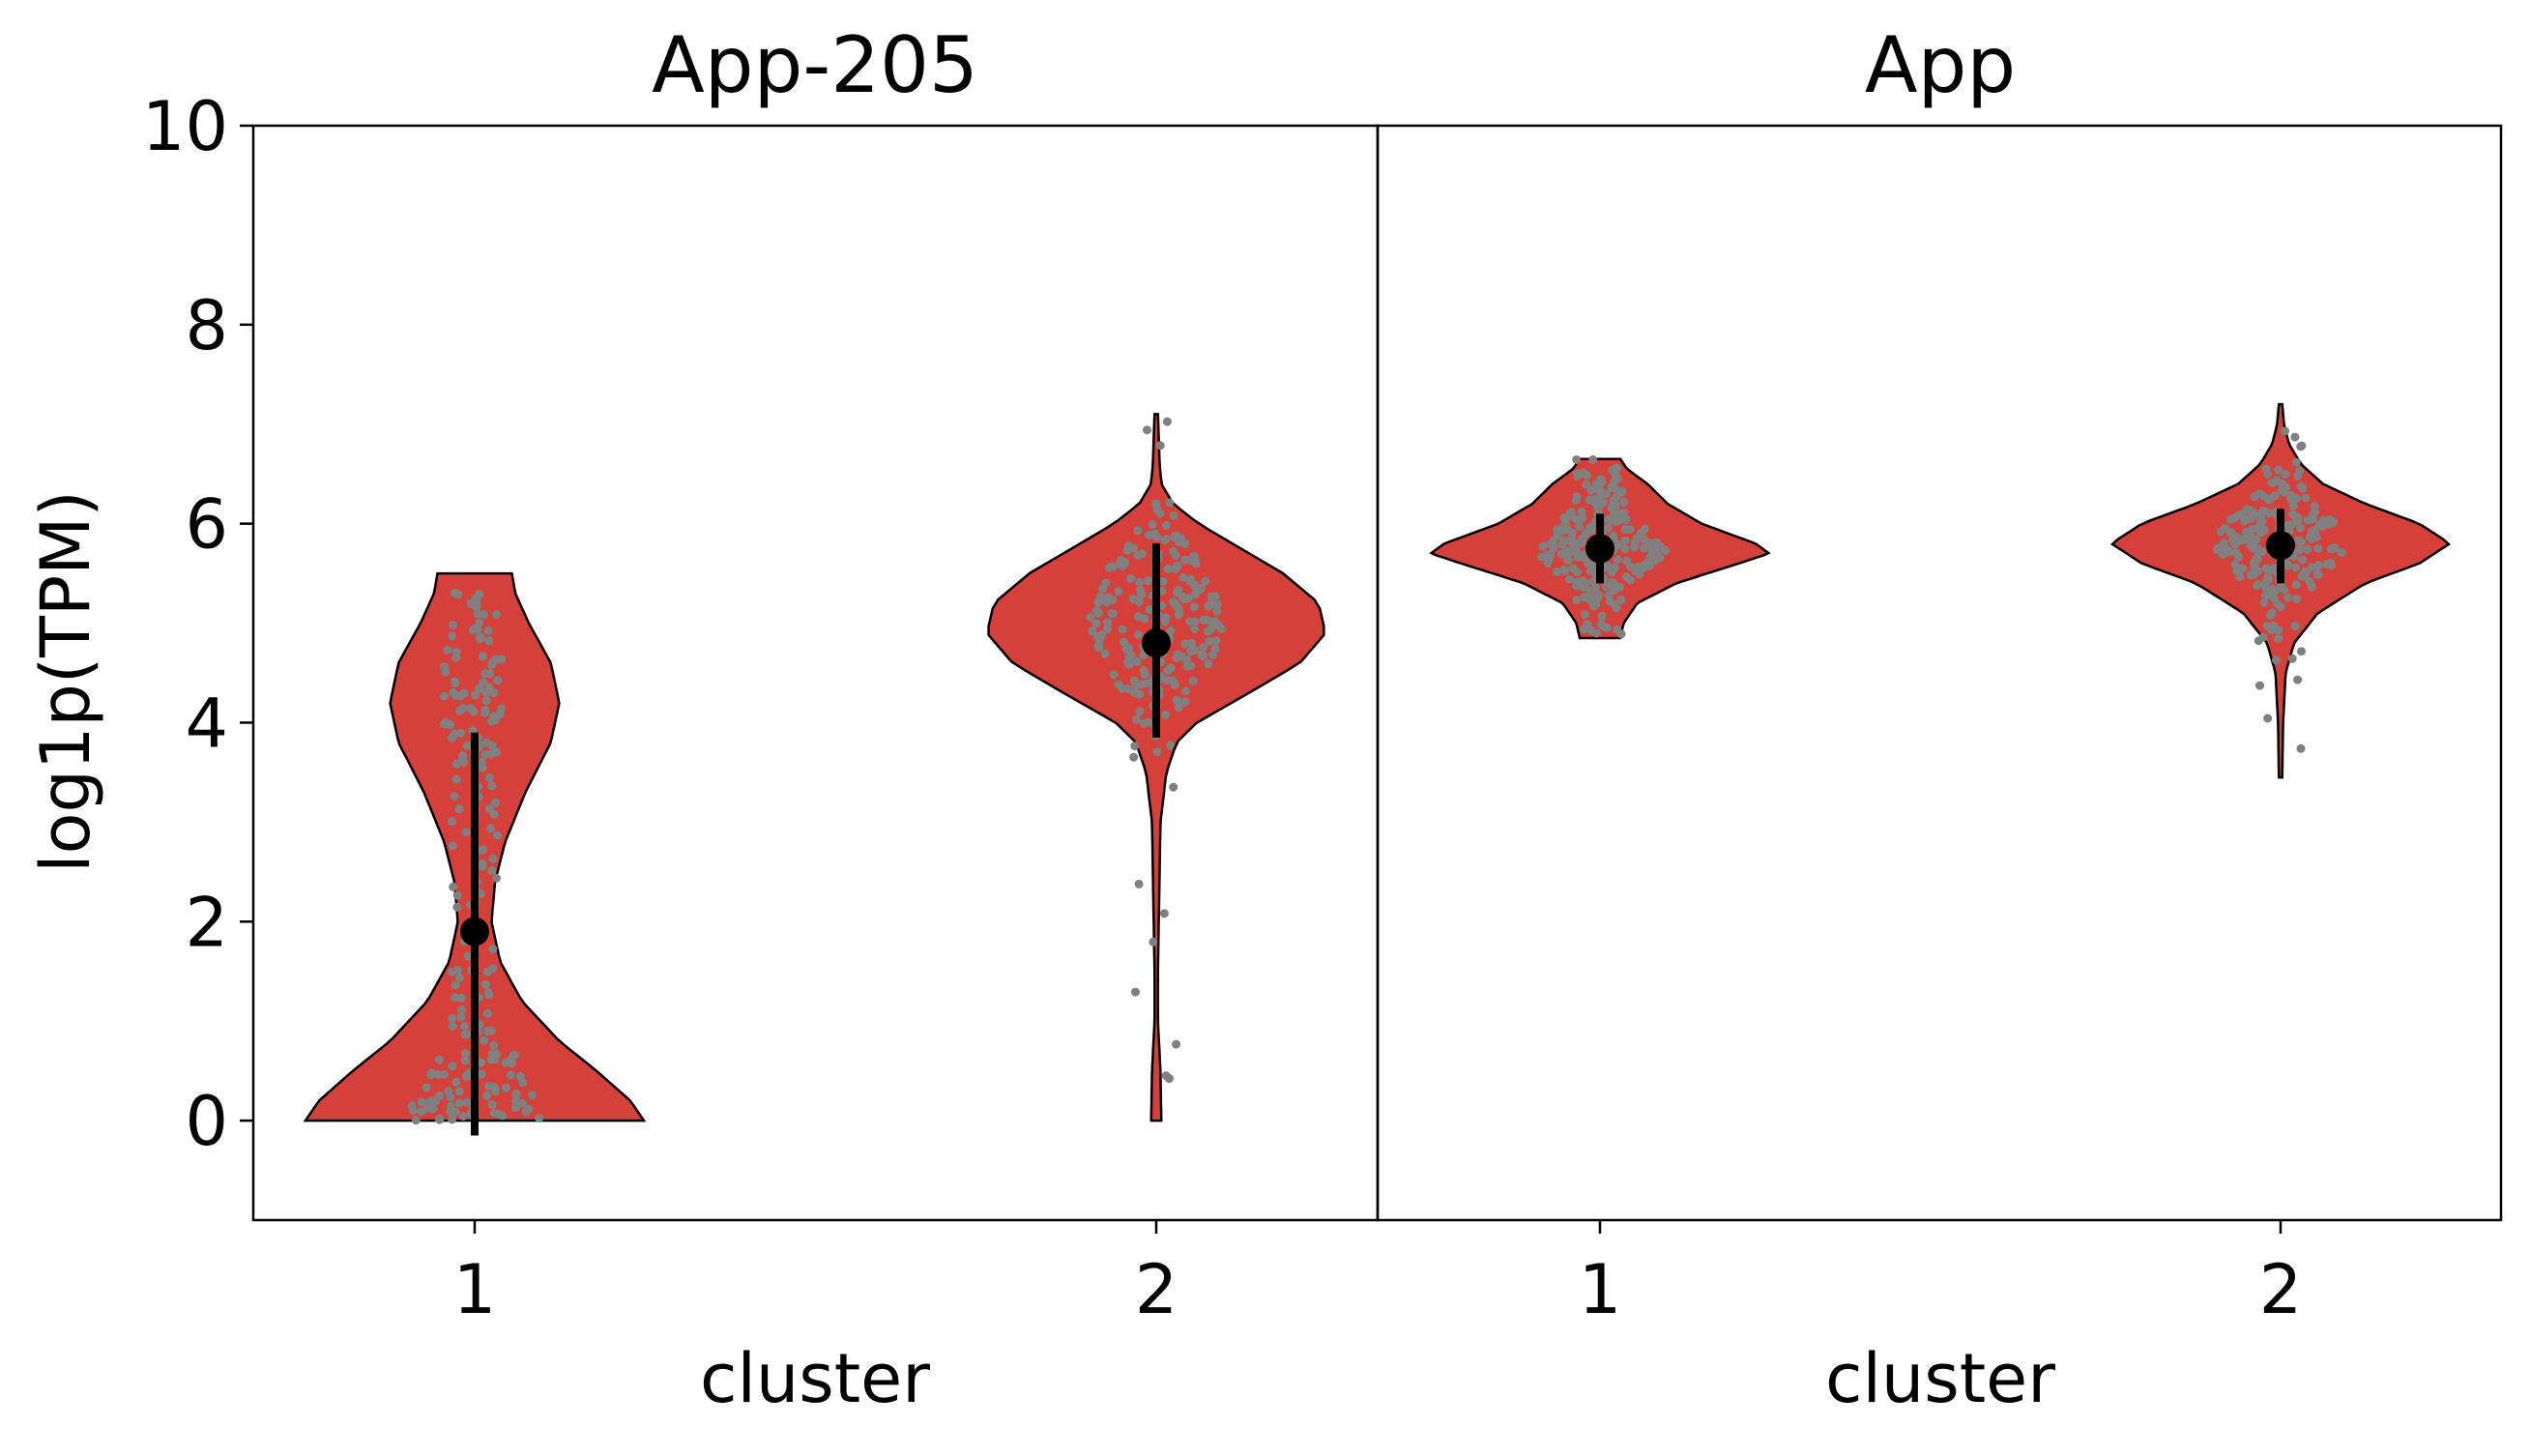 This screenshot has height=1456, width=2530. What do you see at coordinates (206, 923) in the screenshot?
I see `y-tick-label: 2` at bounding box center [206, 923].